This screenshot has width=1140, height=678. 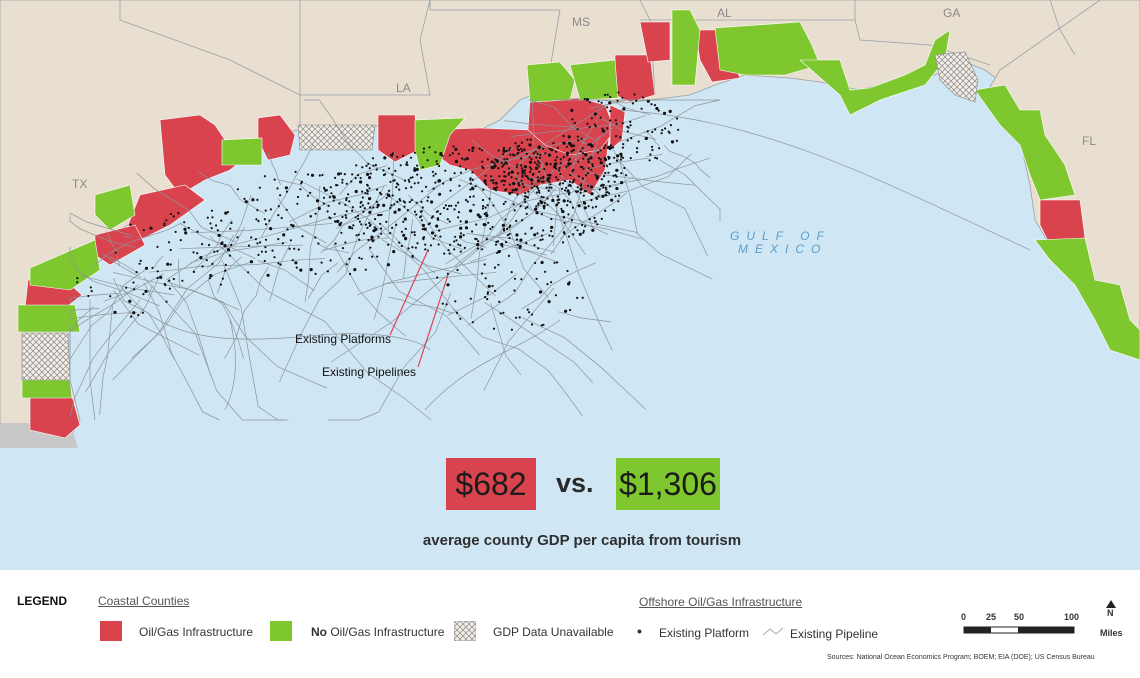 What do you see at coordinates (387, 632) in the screenshot?
I see `no-oil-gas-legend-label: Oil/Gas Infrastructure` at bounding box center [387, 632].